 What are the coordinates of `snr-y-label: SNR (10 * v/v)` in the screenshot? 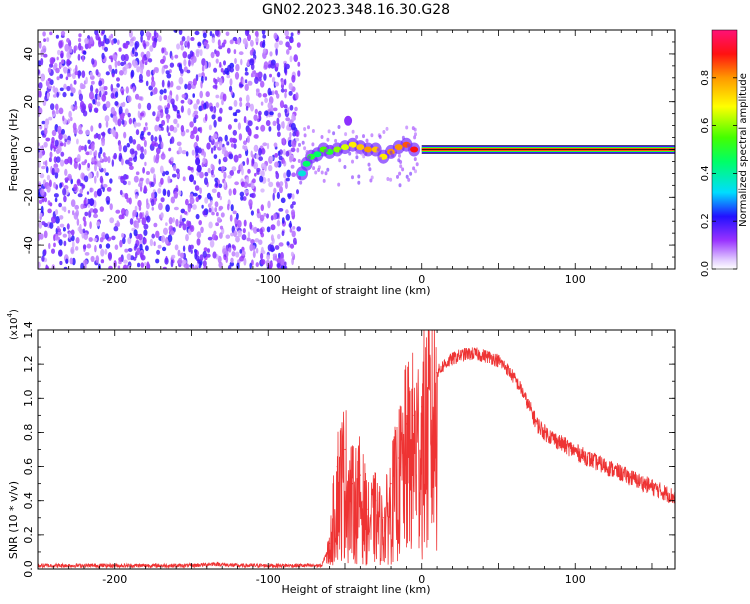 It's located at (13, 520).